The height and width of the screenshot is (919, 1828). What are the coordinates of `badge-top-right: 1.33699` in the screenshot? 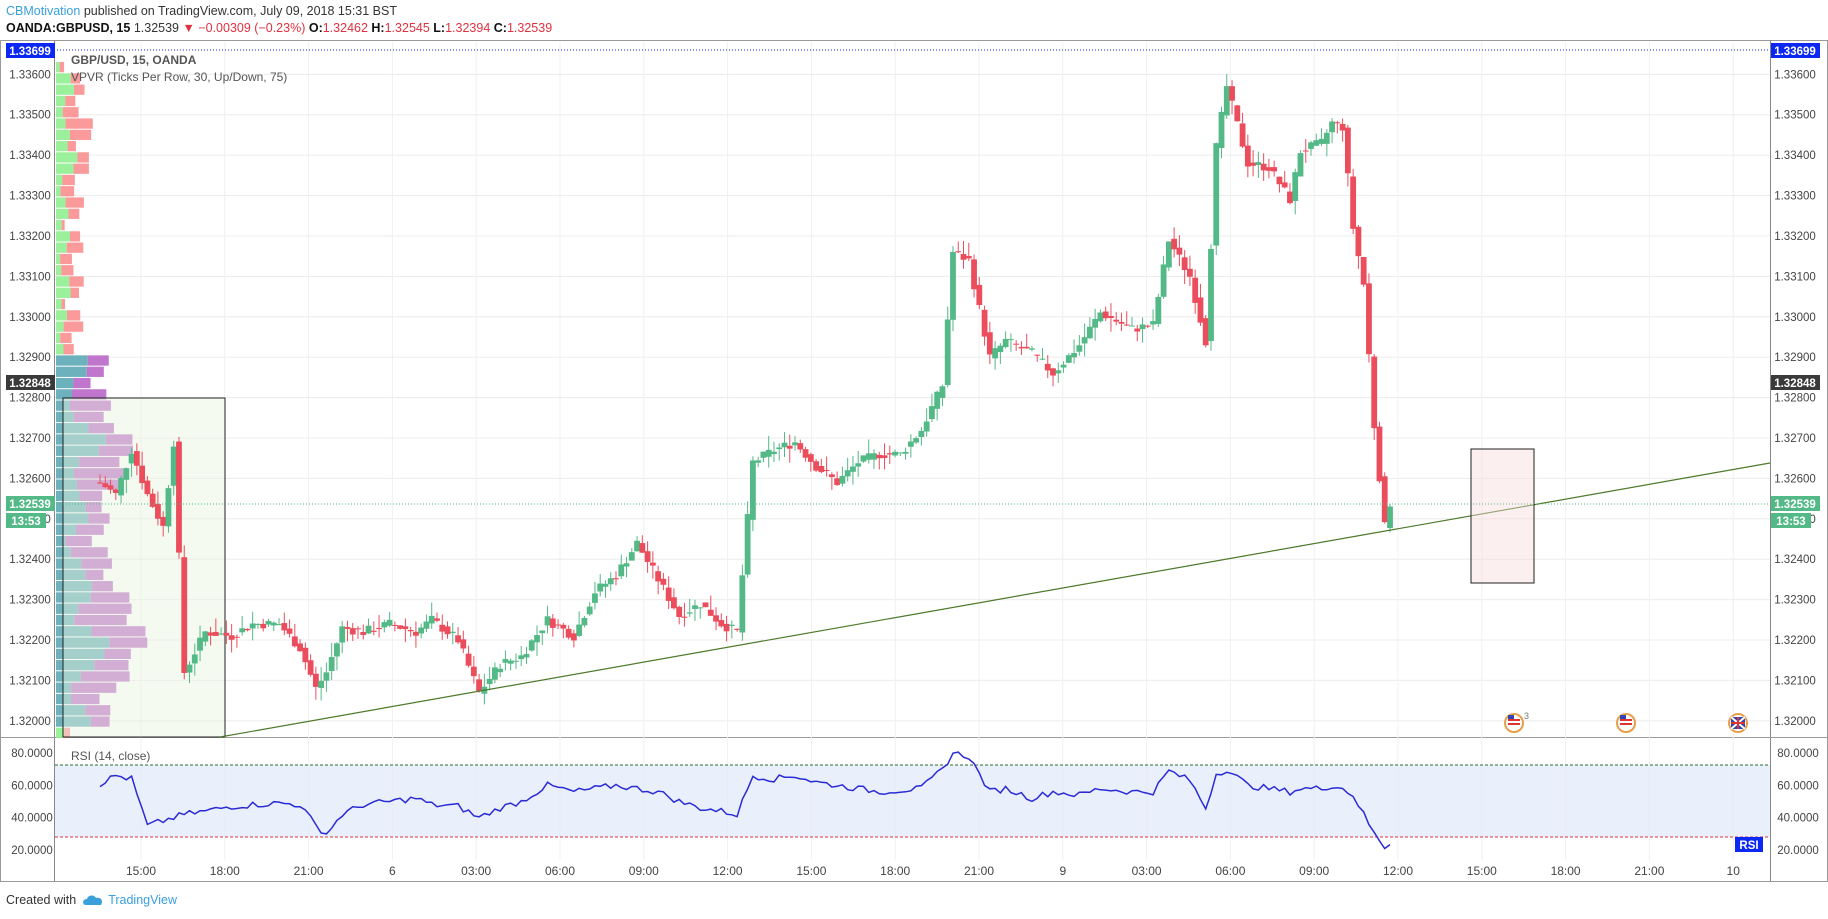 It's located at (1795, 50).